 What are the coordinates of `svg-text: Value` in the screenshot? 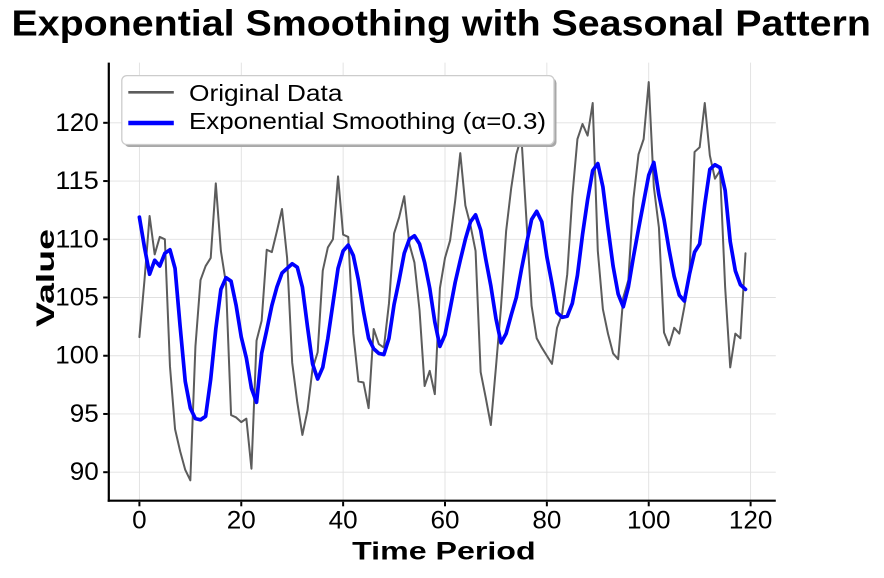 It's located at (46, 278).